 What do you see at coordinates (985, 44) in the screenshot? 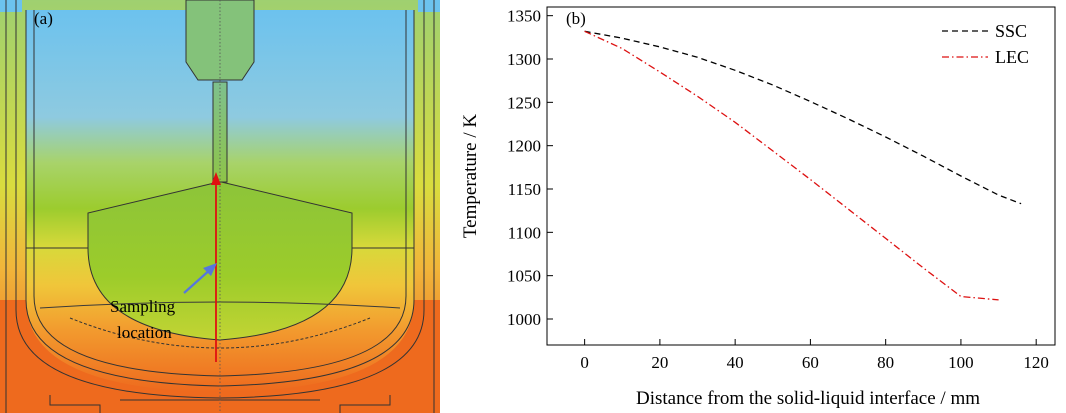
I see `legend: SSC LEC` at bounding box center [985, 44].